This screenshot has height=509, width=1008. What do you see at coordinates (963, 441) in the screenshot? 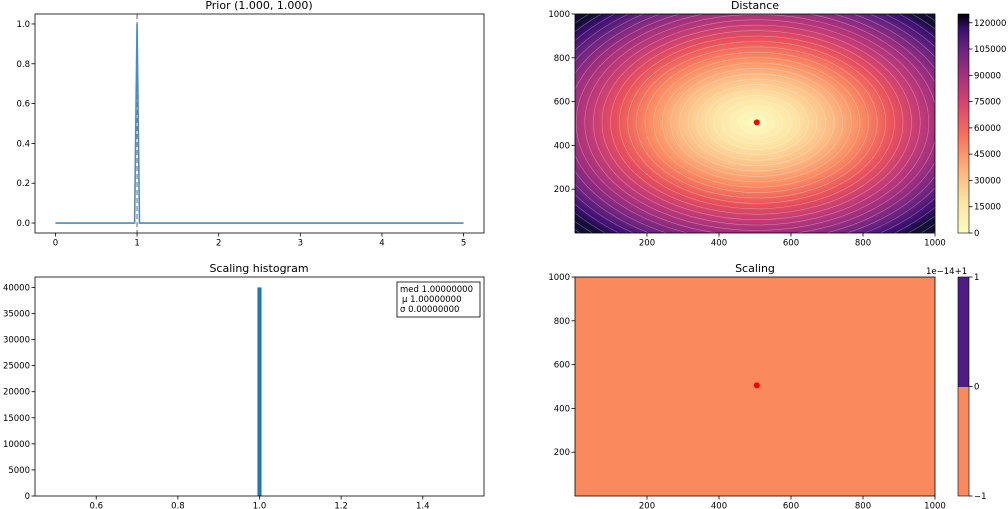
I see `scaling-colorbar-lower` at bounding box center [963, 441].